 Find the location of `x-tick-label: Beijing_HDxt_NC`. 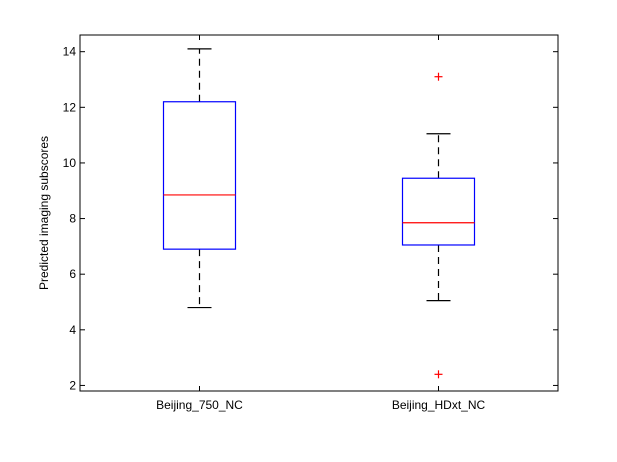

x-tick-label: Beijing_HDxt_NC is located at coordinates (439, 405).